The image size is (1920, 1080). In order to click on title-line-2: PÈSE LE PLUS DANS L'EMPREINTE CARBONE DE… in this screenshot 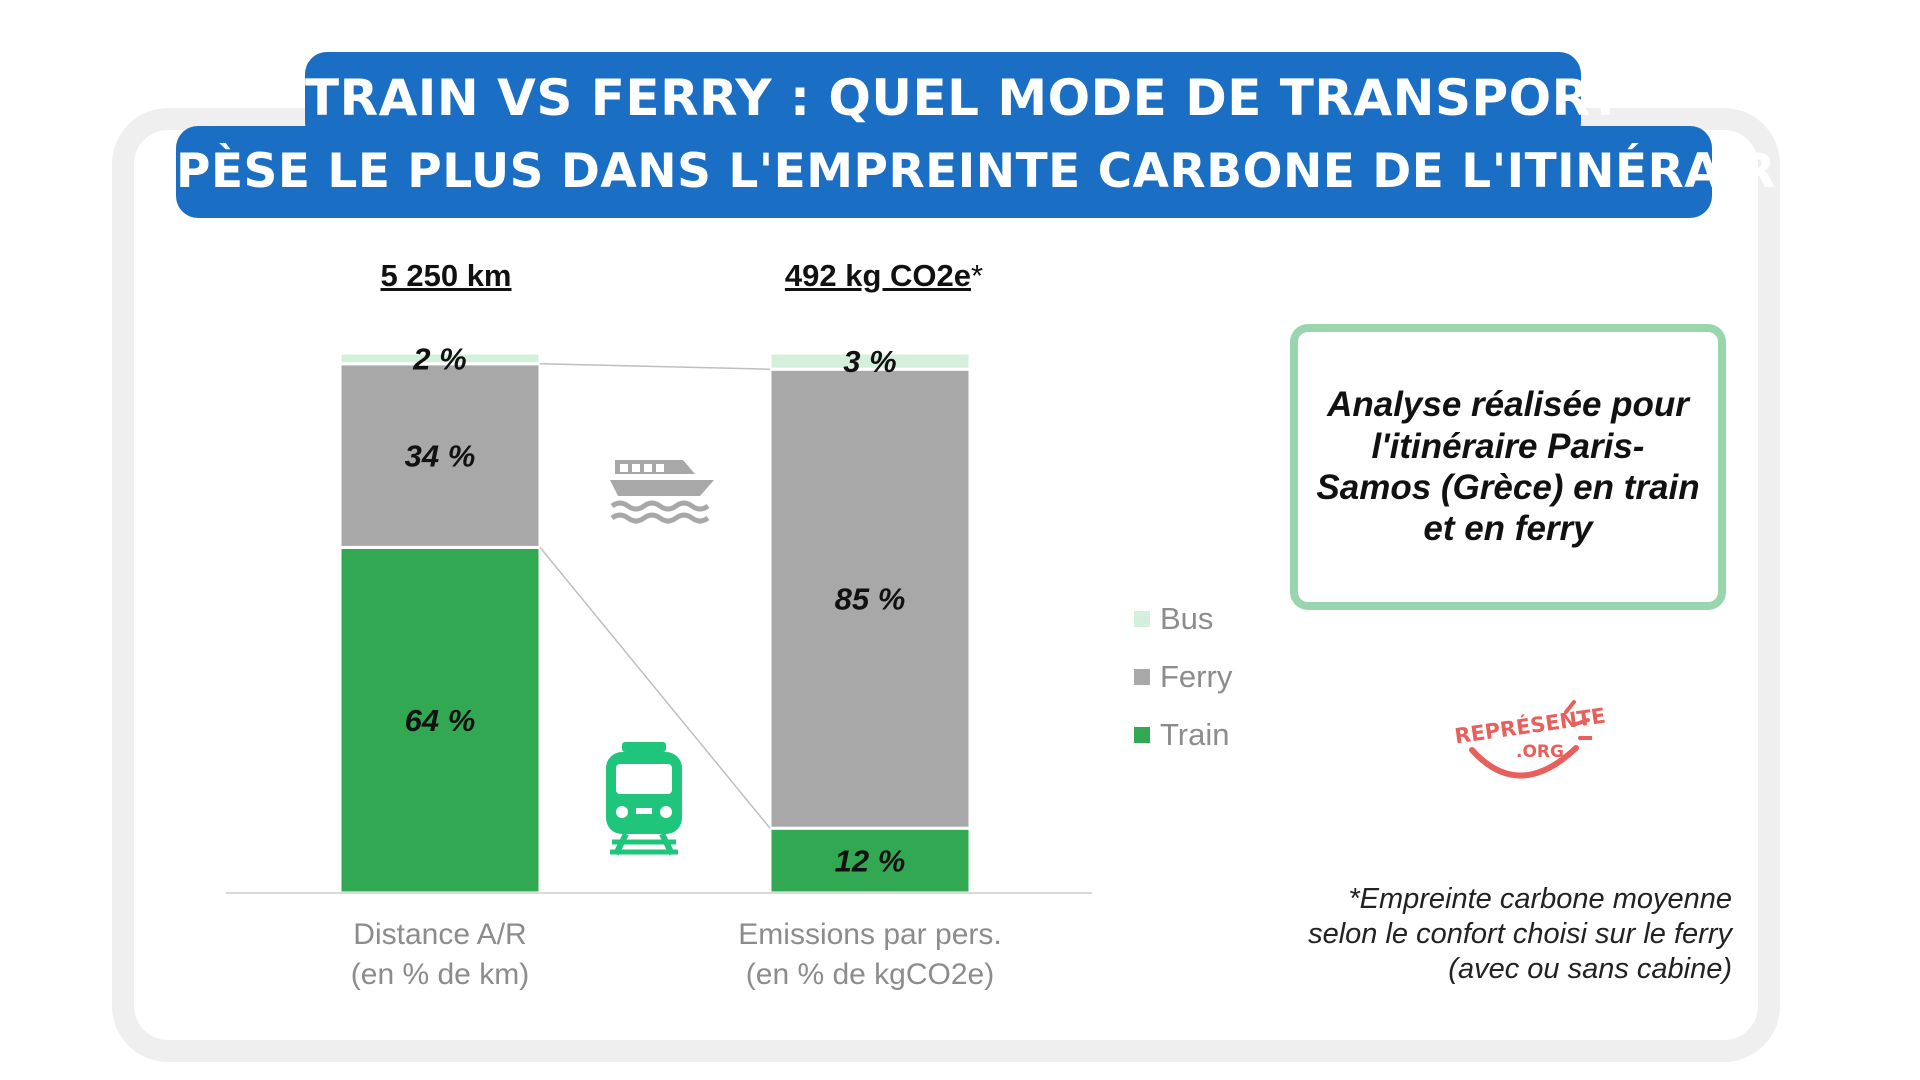, I will do `click(1014, 172)`.